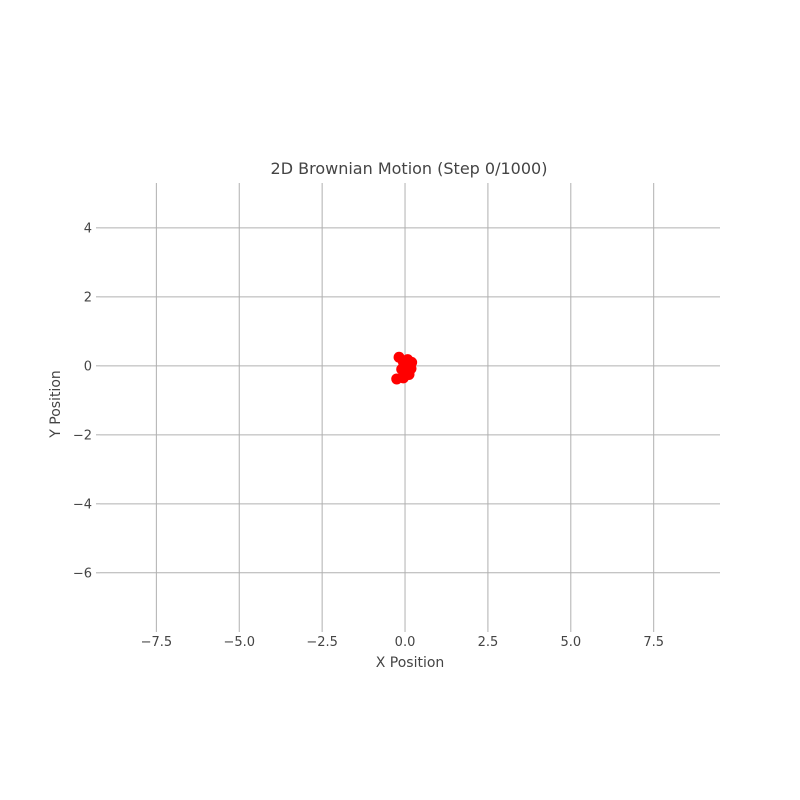 Image resolution: width=800 pixels, height=800 pixels. Describe the element at coordinates (82, 573) in the screenshot. I see `y-tick-label: −6` at that location.